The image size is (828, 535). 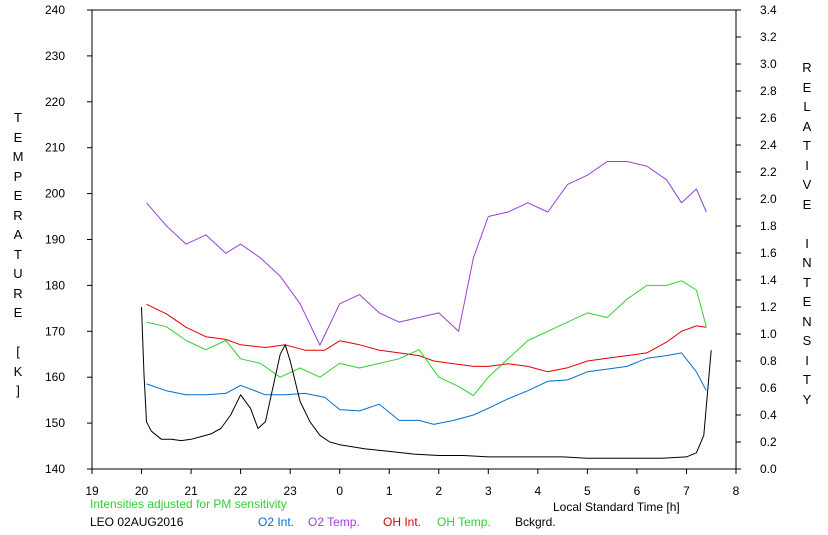 What do you see at coordinates (464, 522) in the screenshot?
I see `legend-oh-temp: OH Temp.` at bounding box center [464, 522].